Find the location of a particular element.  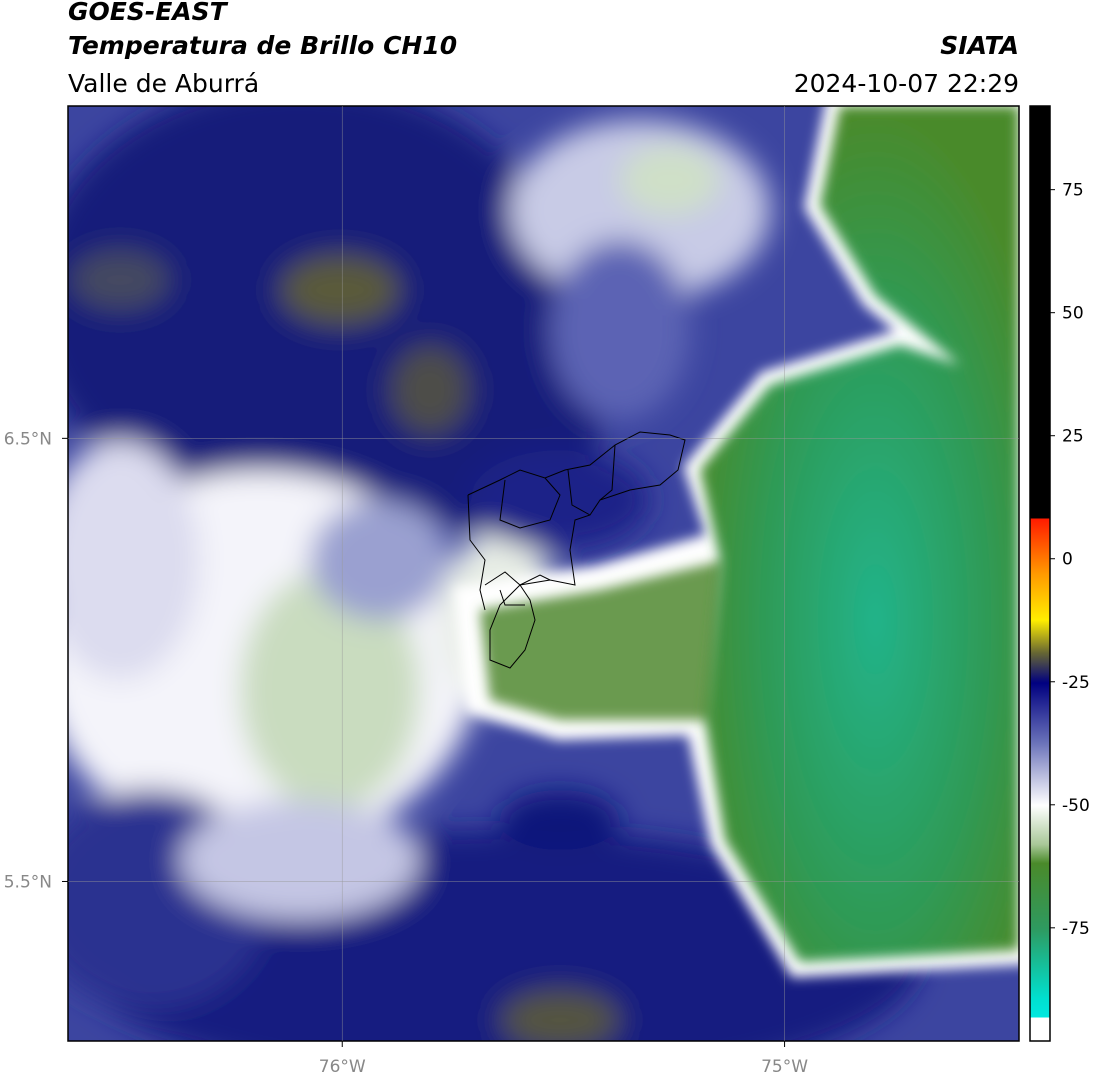

colorbar-tick-label: -25 is located at coordinates (1076, 683).